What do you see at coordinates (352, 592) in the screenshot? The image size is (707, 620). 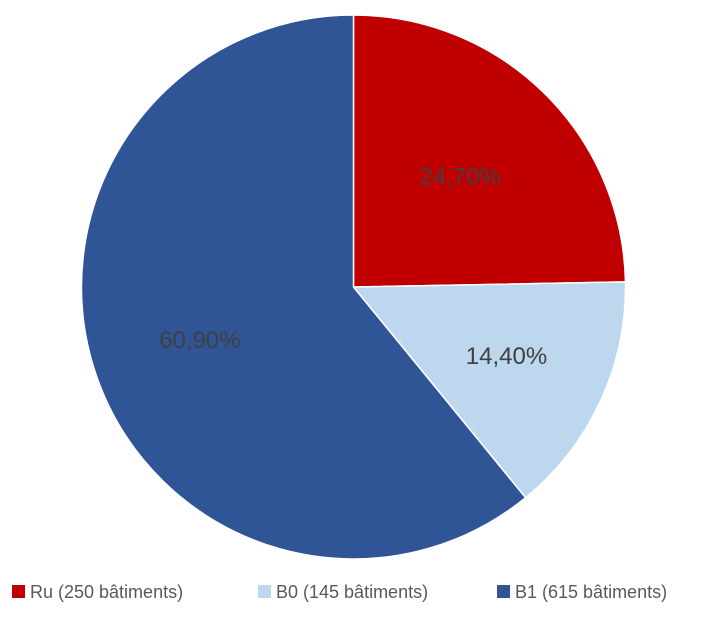 I see `legend-label-2: B0 (145 bâtiments)` at bounding box center [352, 592].